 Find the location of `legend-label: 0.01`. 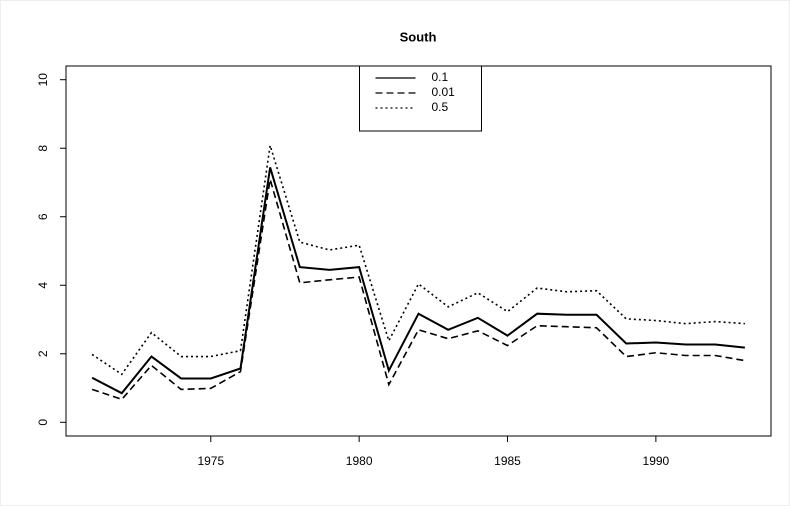

legend-label: 0.01 is located at coordinates (444, 92).